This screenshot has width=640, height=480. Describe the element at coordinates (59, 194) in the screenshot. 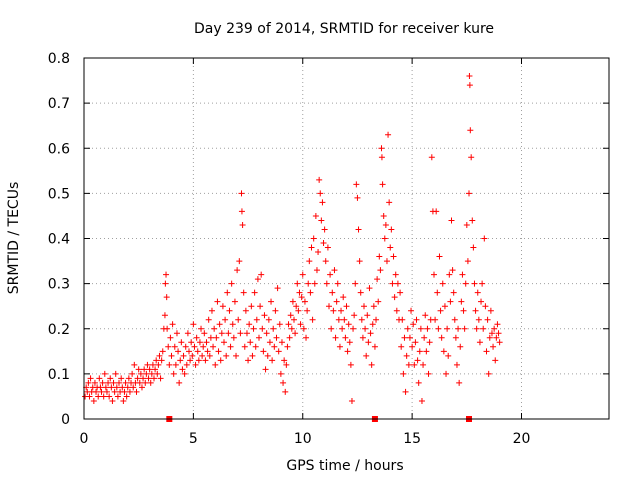

I see `y-tick-label: 0.5` at that location.